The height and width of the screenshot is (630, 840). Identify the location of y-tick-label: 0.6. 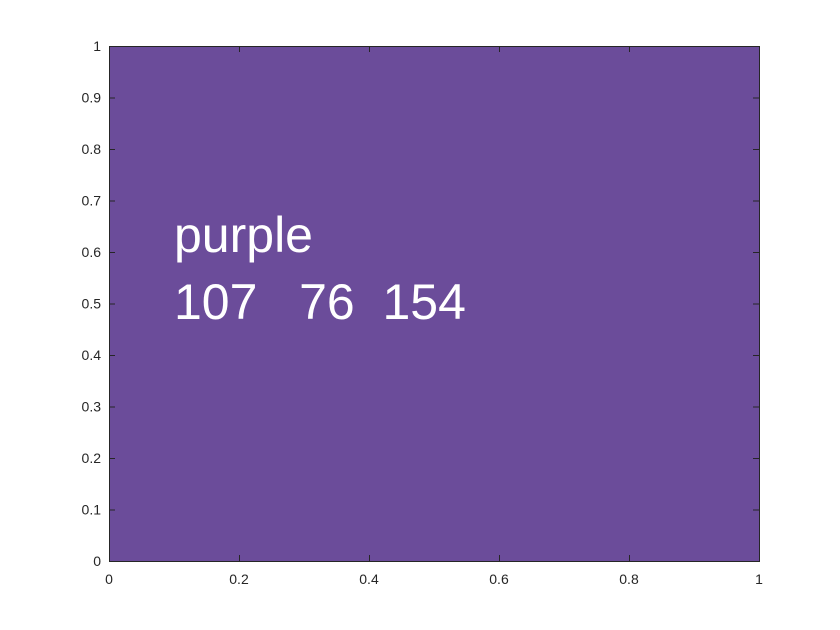
(92, 252).